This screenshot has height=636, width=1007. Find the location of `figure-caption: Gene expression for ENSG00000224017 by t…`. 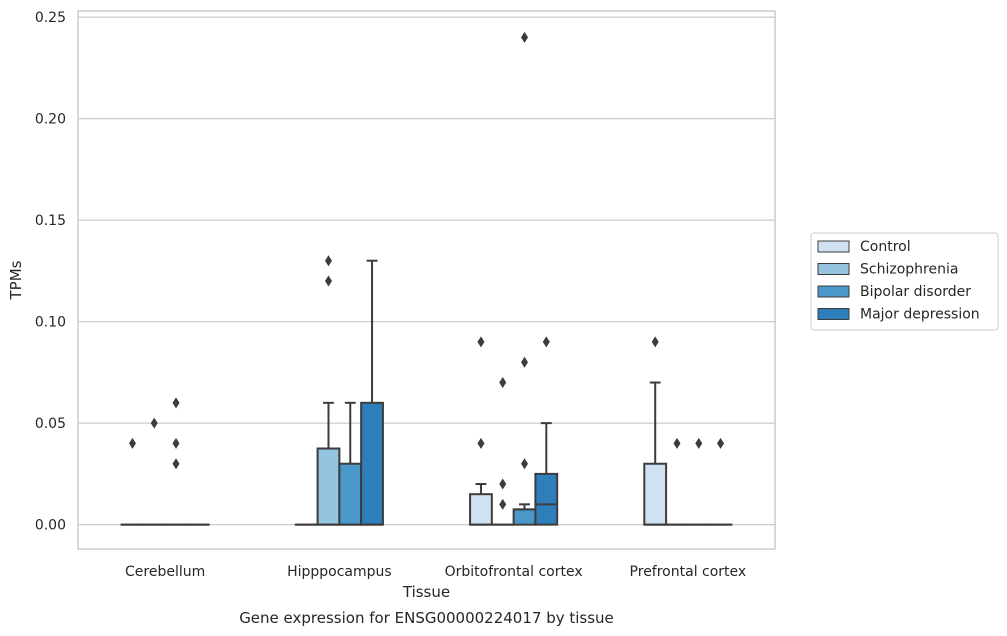

figure-caption: Gene expression for ENSG00000224017 by t… is located at coordinates (426, 618).